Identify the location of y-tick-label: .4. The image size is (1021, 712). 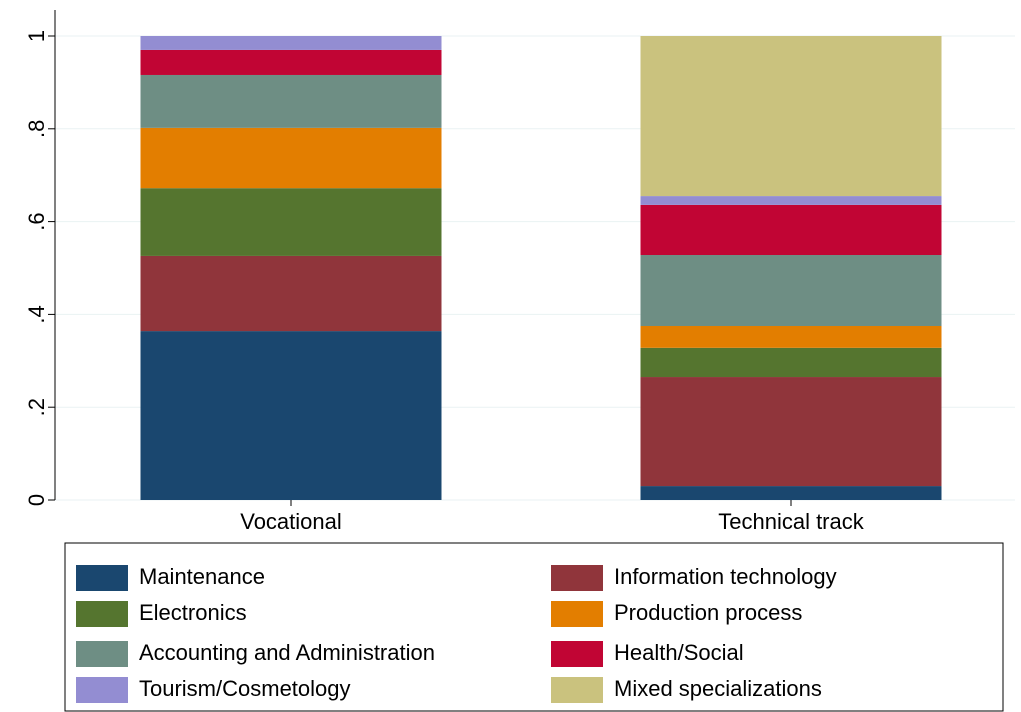
(36, 314).